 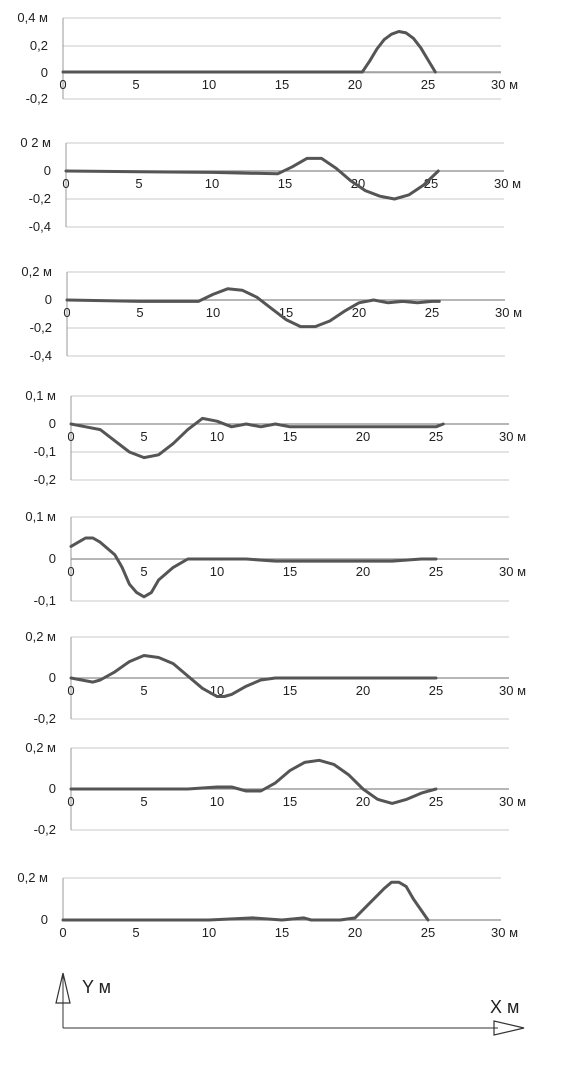 What do you see at coordinates (63, 988) in the screenshot?
I see `y-arrow-icon` at bounding box center [63, 988].